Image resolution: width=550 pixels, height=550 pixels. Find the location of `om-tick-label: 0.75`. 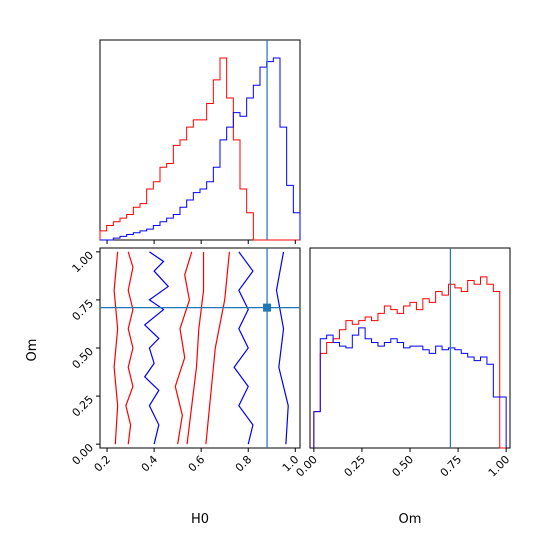

om-tick-label: 0.75 is located at coordinates (451, 466).